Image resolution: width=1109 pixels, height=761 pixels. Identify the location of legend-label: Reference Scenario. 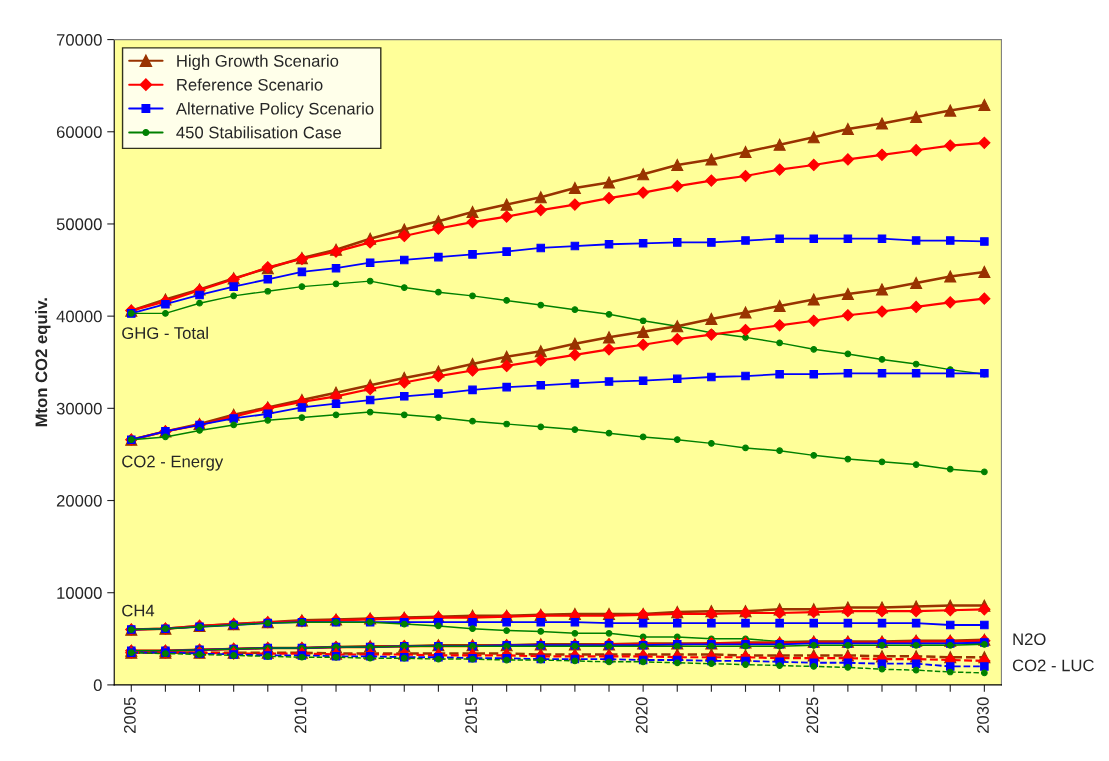
(250, 84).